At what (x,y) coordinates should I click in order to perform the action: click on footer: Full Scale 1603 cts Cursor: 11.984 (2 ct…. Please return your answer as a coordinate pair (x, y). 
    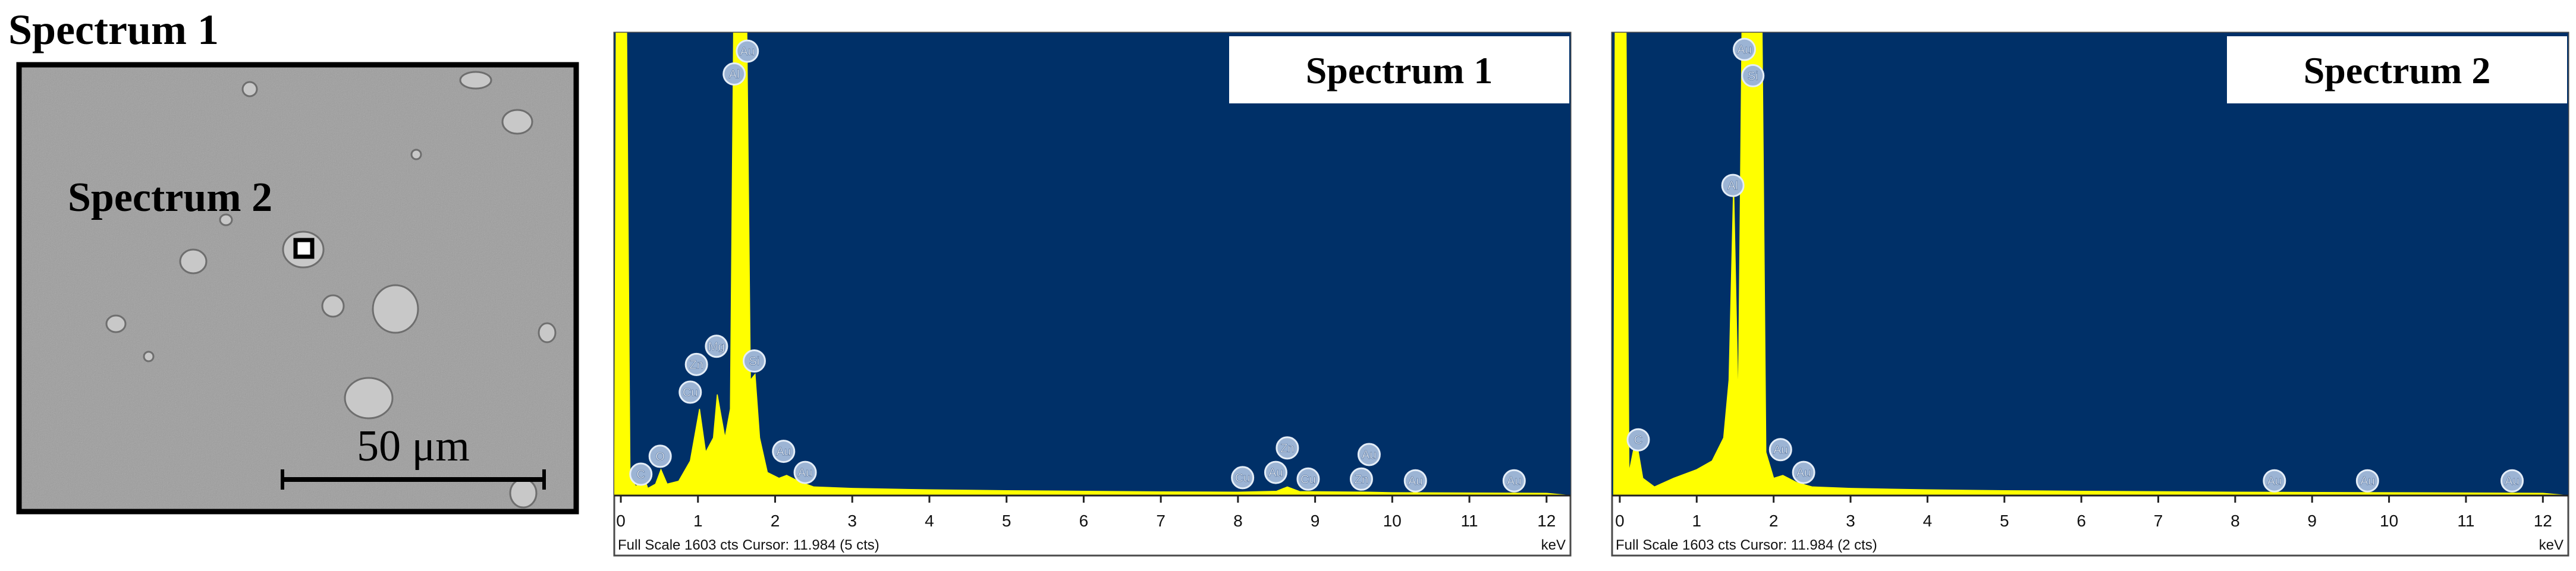
    Looking at the image, I should click on (1746, 545).